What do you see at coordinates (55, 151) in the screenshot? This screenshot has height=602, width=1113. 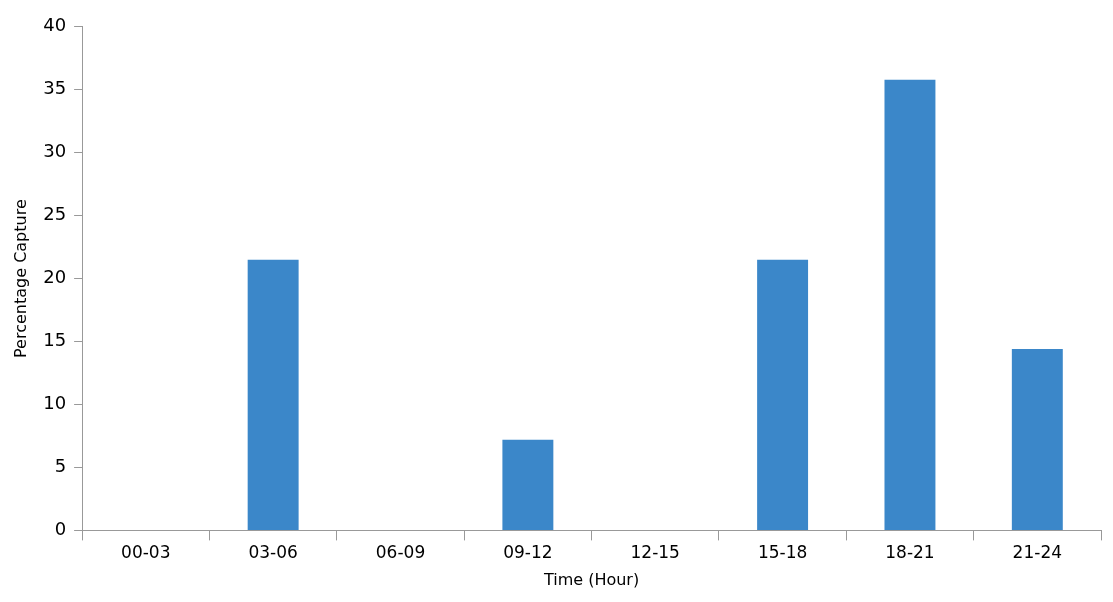 I see `y-tick-label: 30` at bounding box center [55, 151].